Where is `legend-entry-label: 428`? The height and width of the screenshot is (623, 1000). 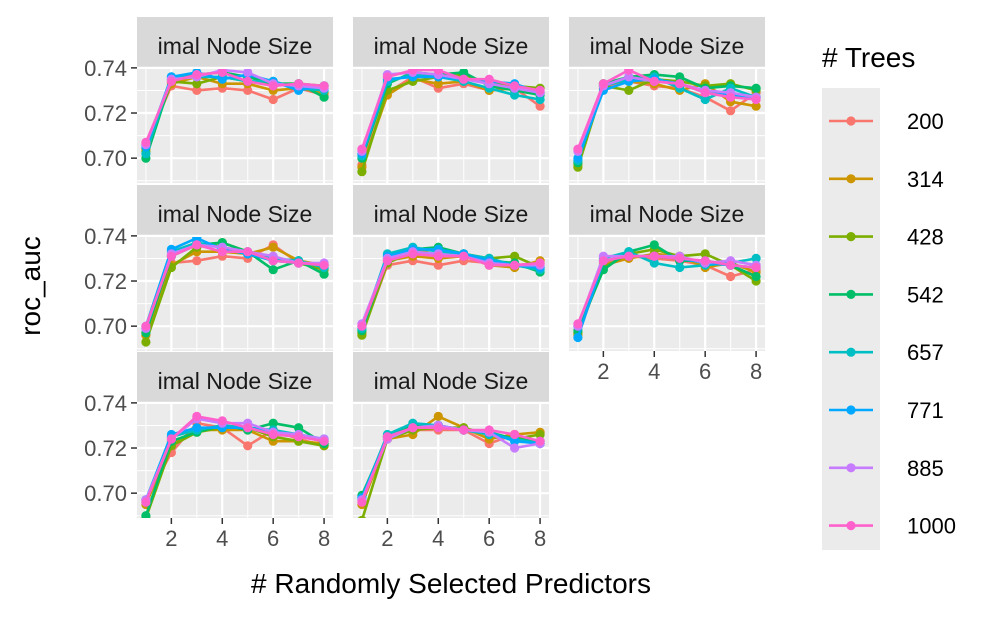
legend-entry-label: 428 is located at coordinates (925, 237).